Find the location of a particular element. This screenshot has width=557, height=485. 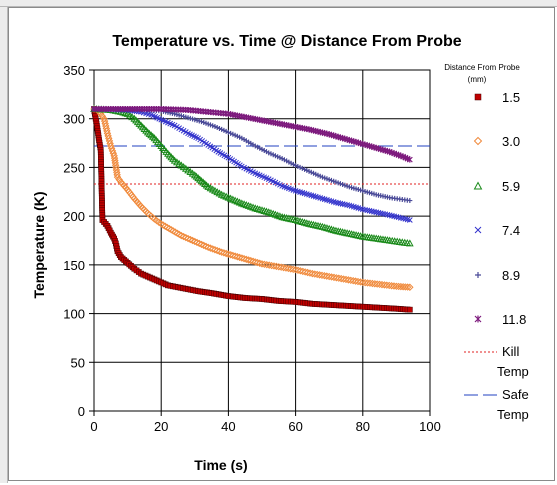

y-tick-label: 50 is located at coordinates (78, 362).